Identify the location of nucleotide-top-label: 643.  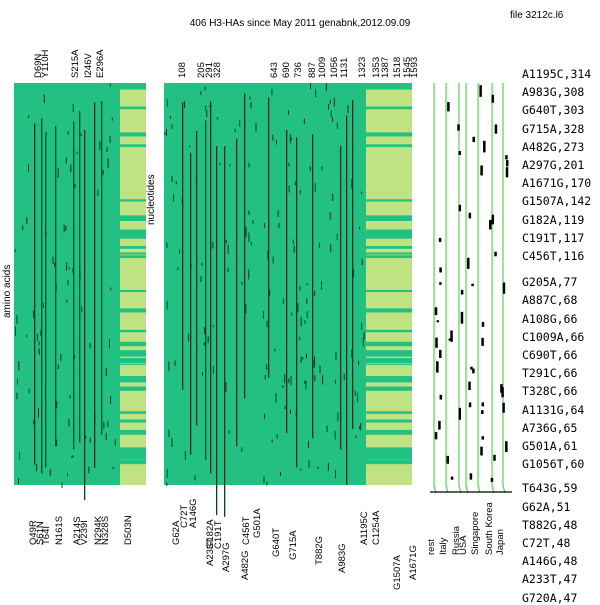
(274, 70).